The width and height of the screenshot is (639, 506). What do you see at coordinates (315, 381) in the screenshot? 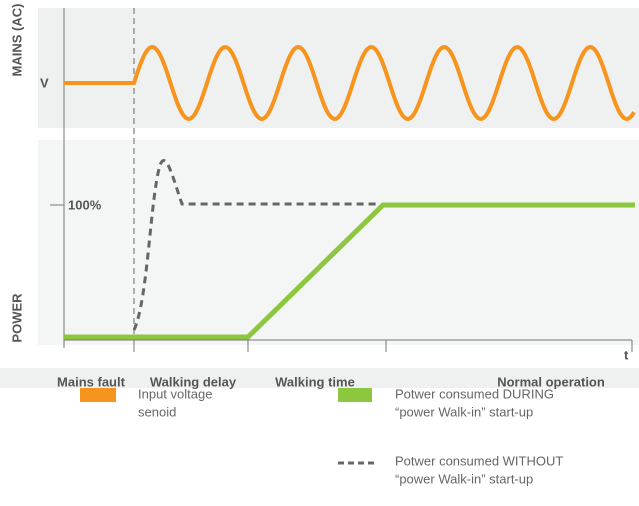
I see `phase-label: Walking time` at bounding box center [315, 381].